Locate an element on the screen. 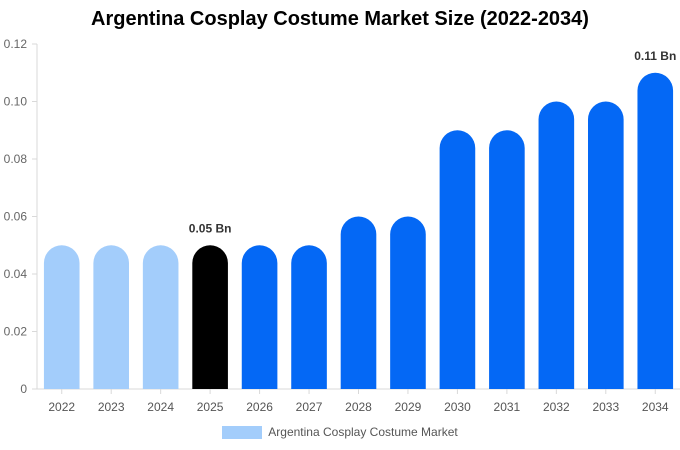 This screenshot has height=450, width=680. bar-2022 is located at coordinates (61, 317).